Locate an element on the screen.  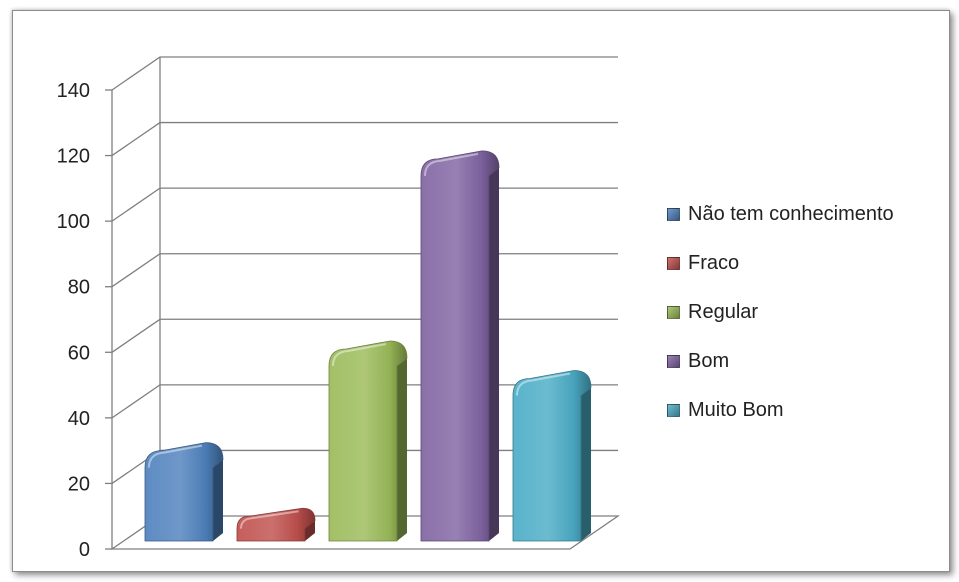
legend-label: Bom is located at coordinates (709, 361).